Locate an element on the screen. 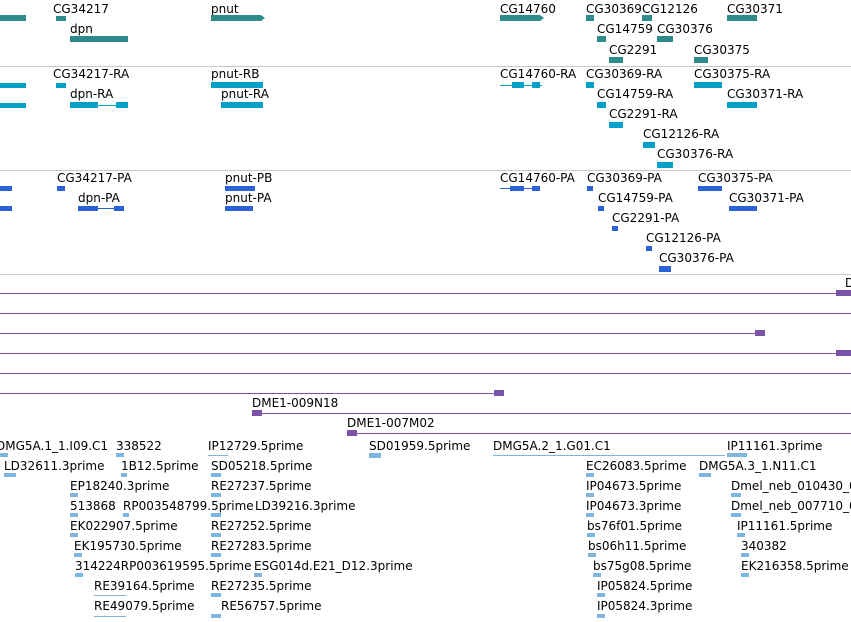  gene-label: CG14759 is located at coordinates (625, 29).